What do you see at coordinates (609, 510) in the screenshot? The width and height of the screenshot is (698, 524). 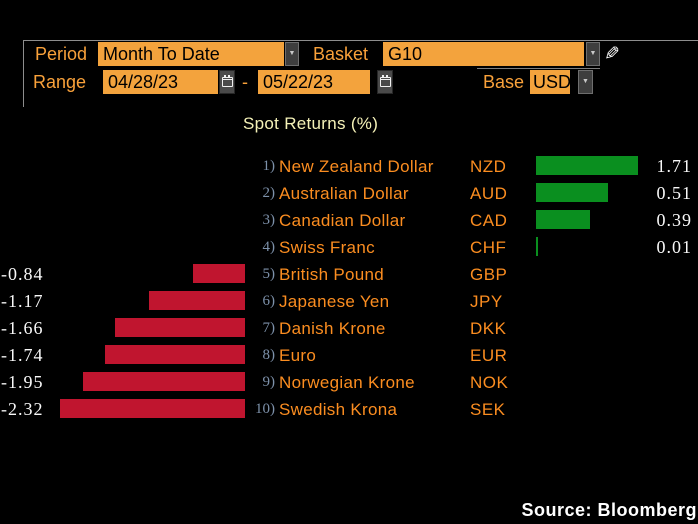 I see `source-label: Source: Bloomberg` at bounding box center [609, 510].